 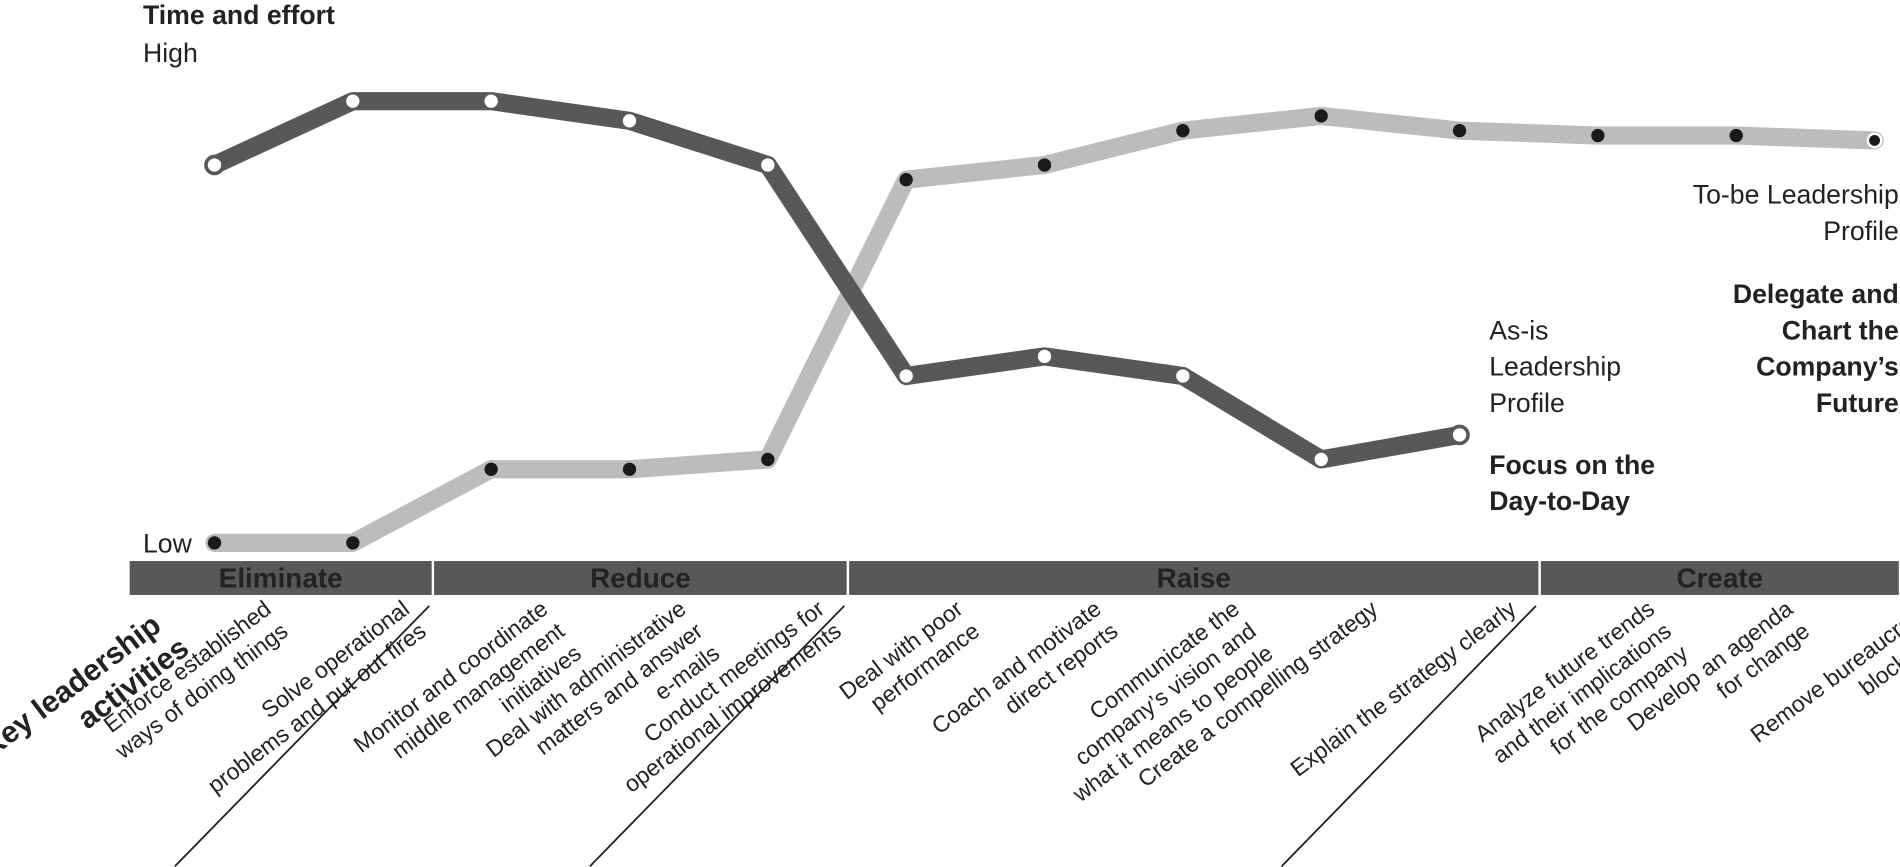 I want to click on series-label: Focus on the Day-to-Day, so click(x=1572, y=483).